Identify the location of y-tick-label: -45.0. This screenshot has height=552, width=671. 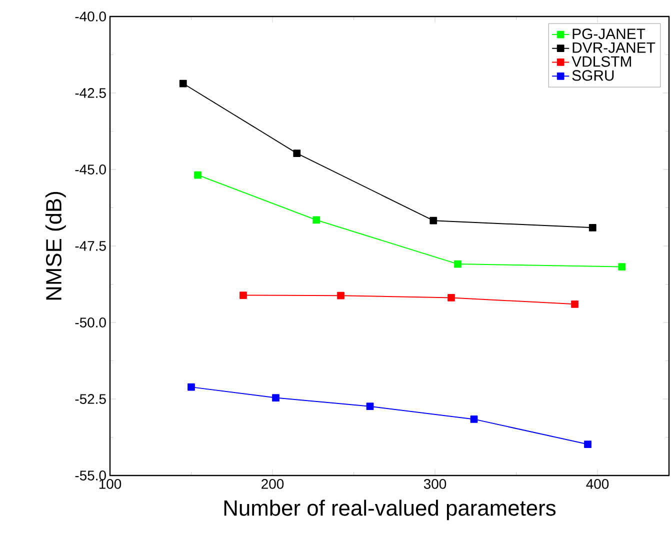
(90, 169).